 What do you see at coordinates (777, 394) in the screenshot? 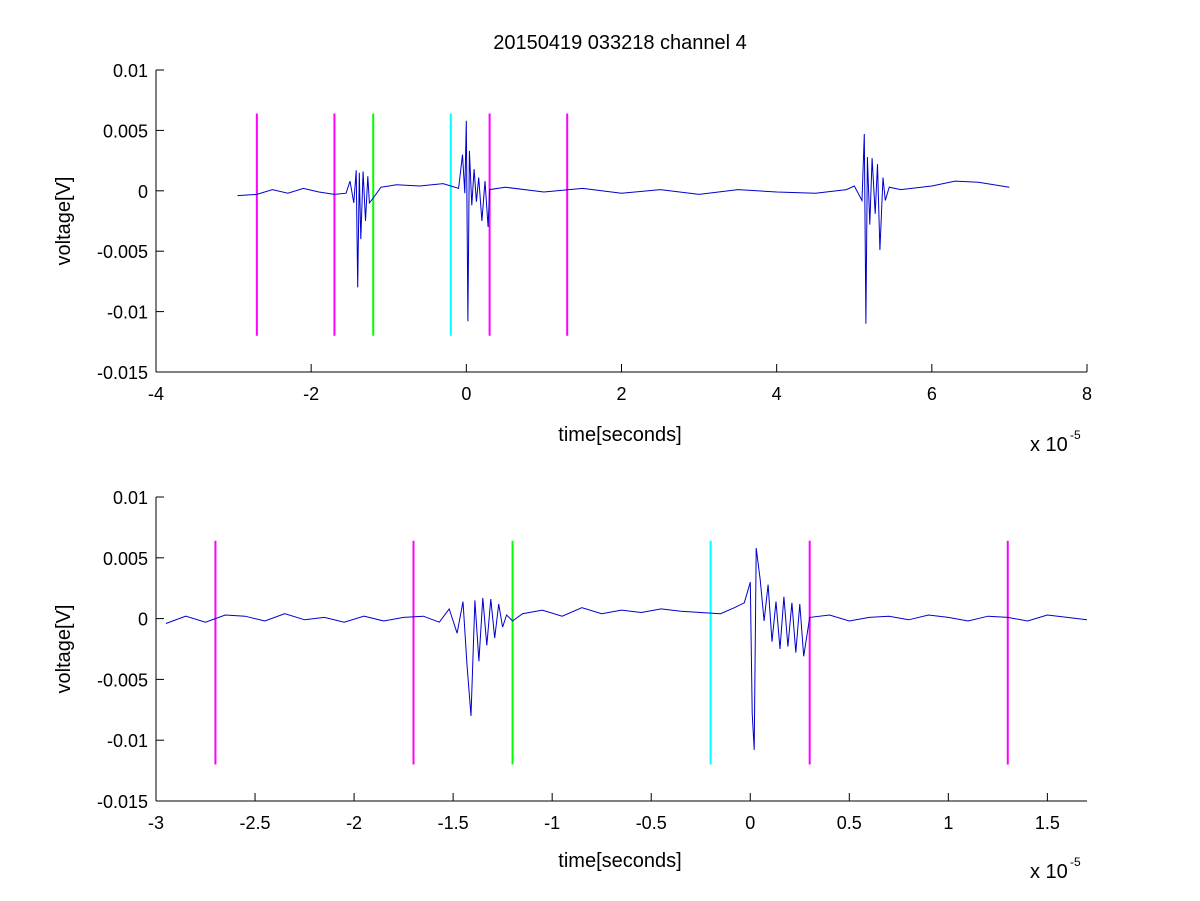
I see `top-x-tick-label: 4` at bounding box center [777, 394].